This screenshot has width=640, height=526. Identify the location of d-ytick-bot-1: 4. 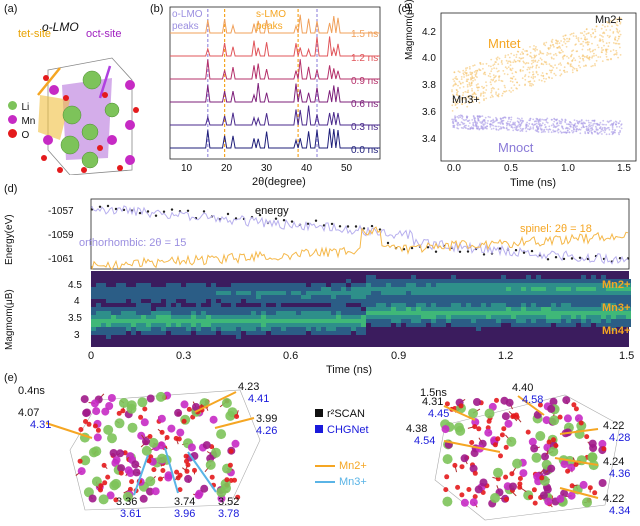
(77, 301).